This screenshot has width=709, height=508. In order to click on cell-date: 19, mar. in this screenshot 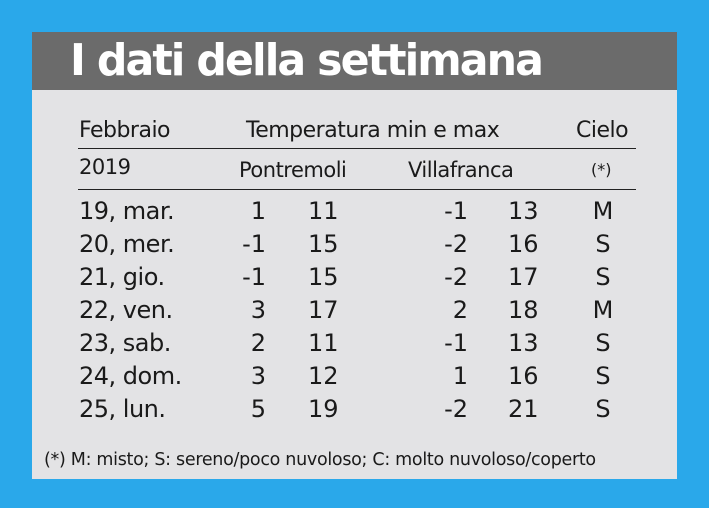, I will do `click(127, 211)`.